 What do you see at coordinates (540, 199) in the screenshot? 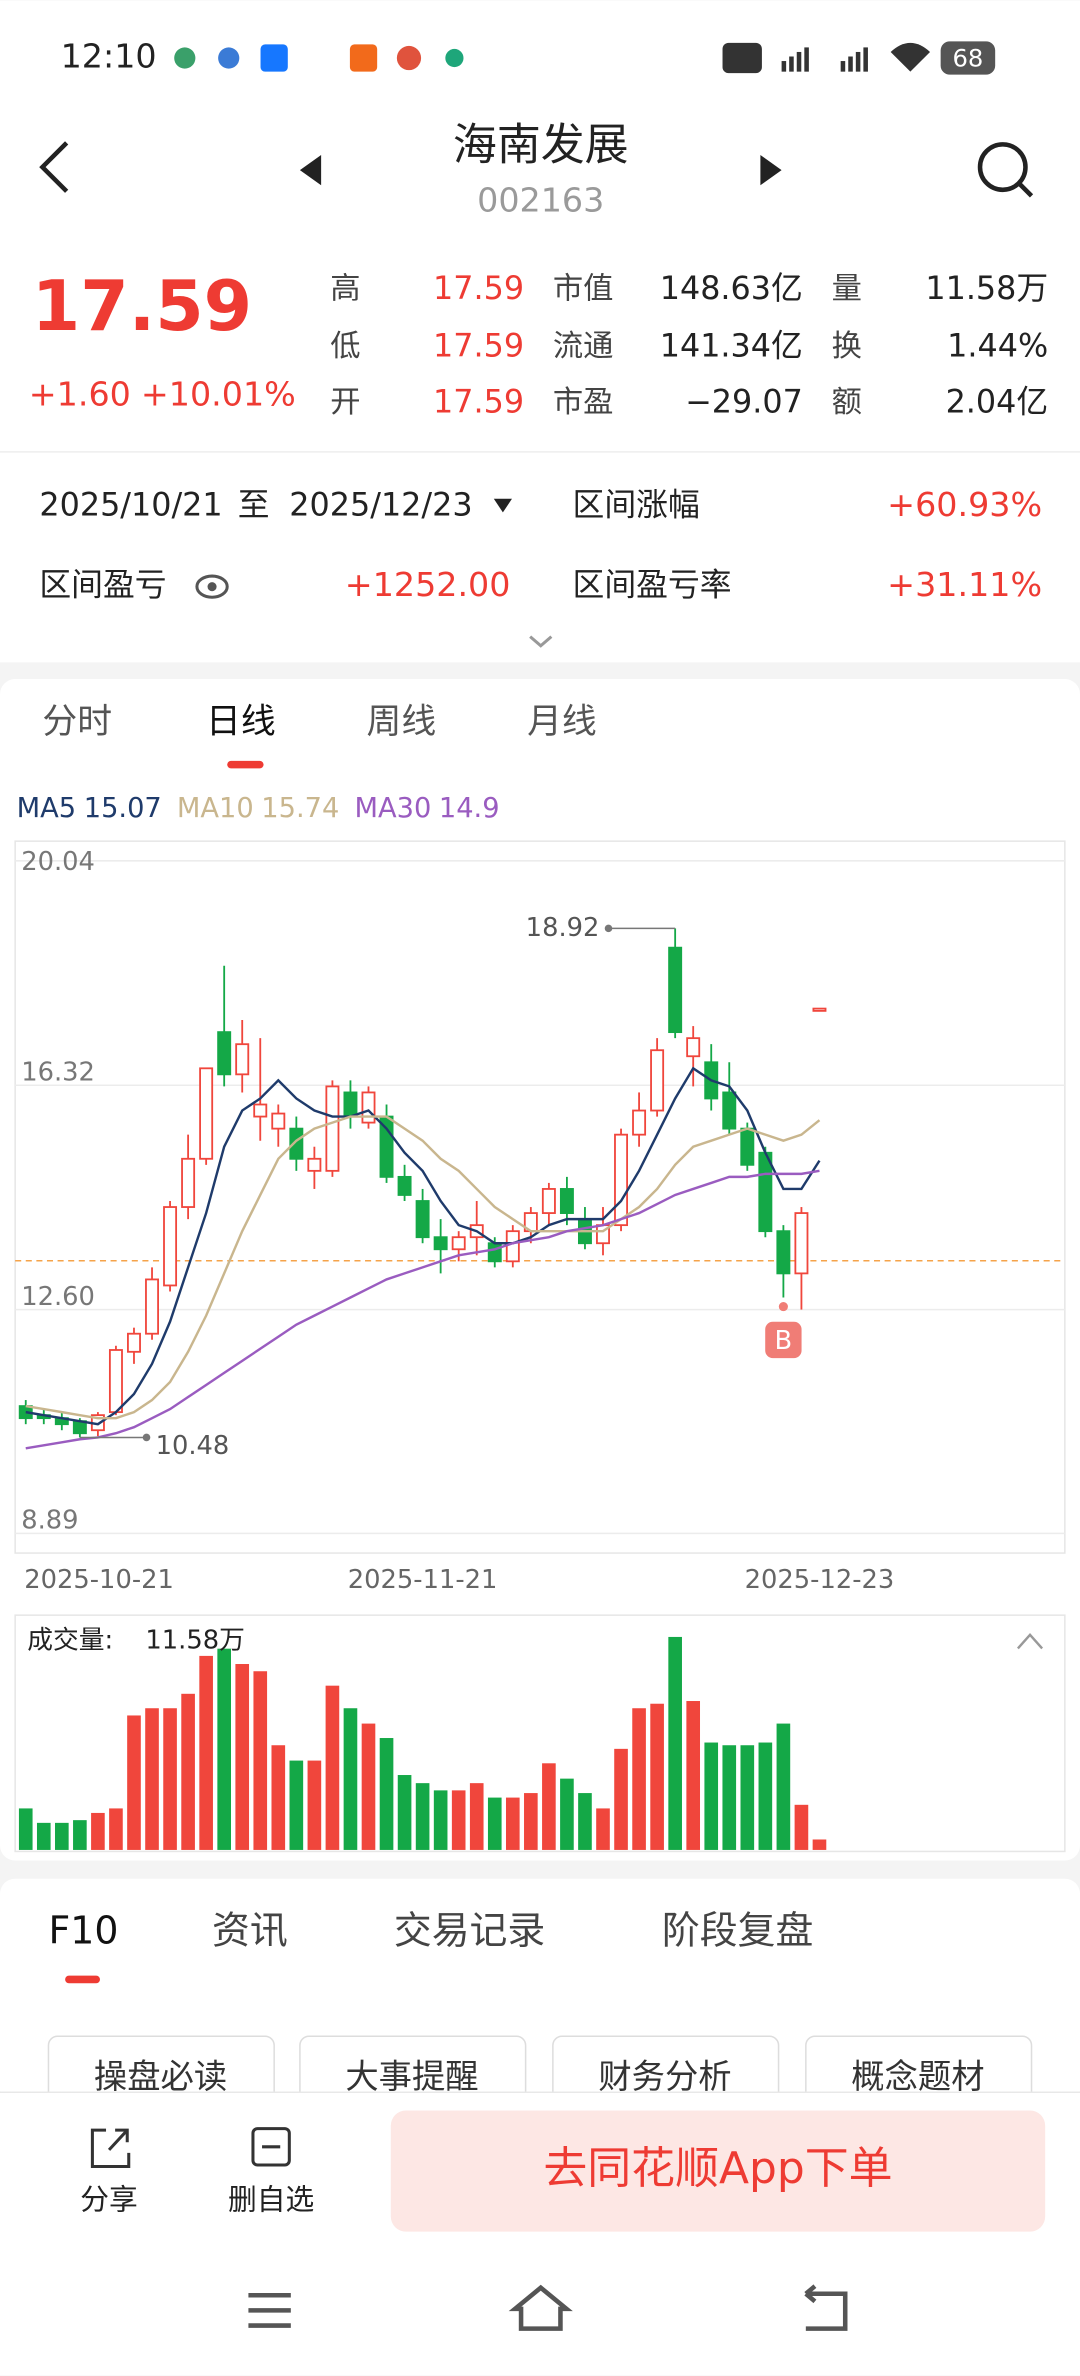
I see `stock-code: 002163` at bounding box center [540, 199].